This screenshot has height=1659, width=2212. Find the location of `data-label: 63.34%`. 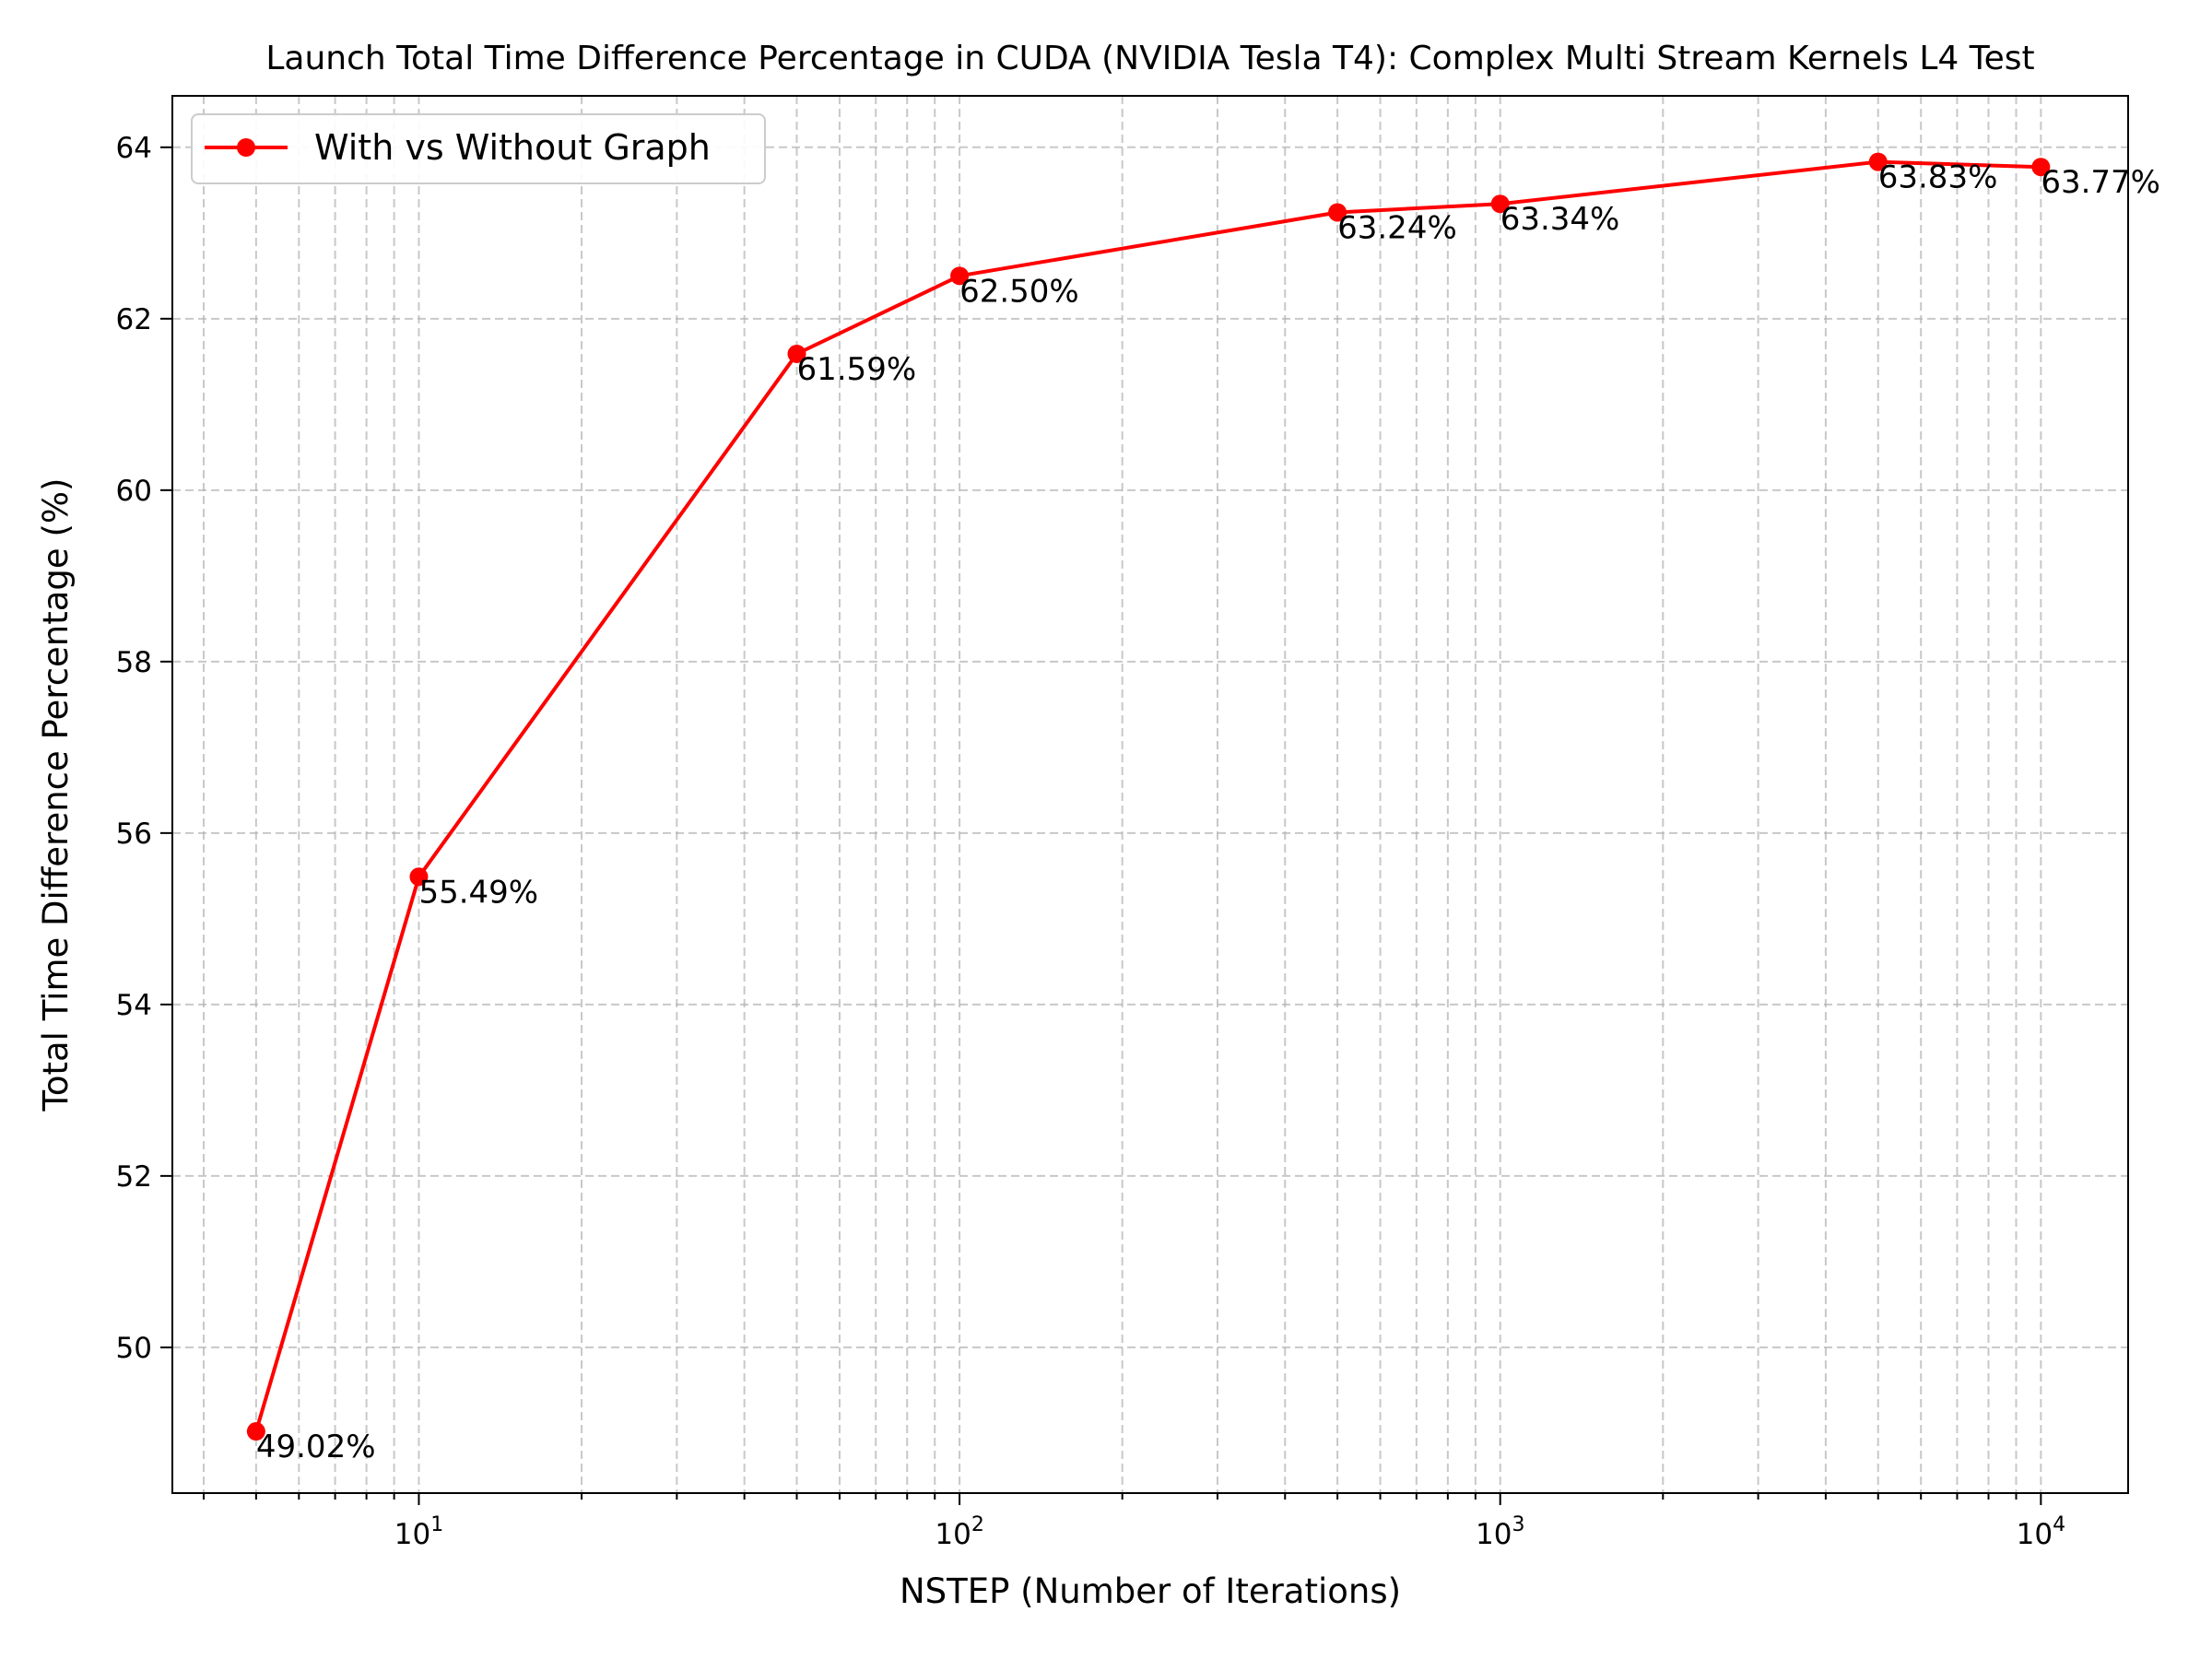

data-label: 63.34% is located at coordinates (1560, 219).